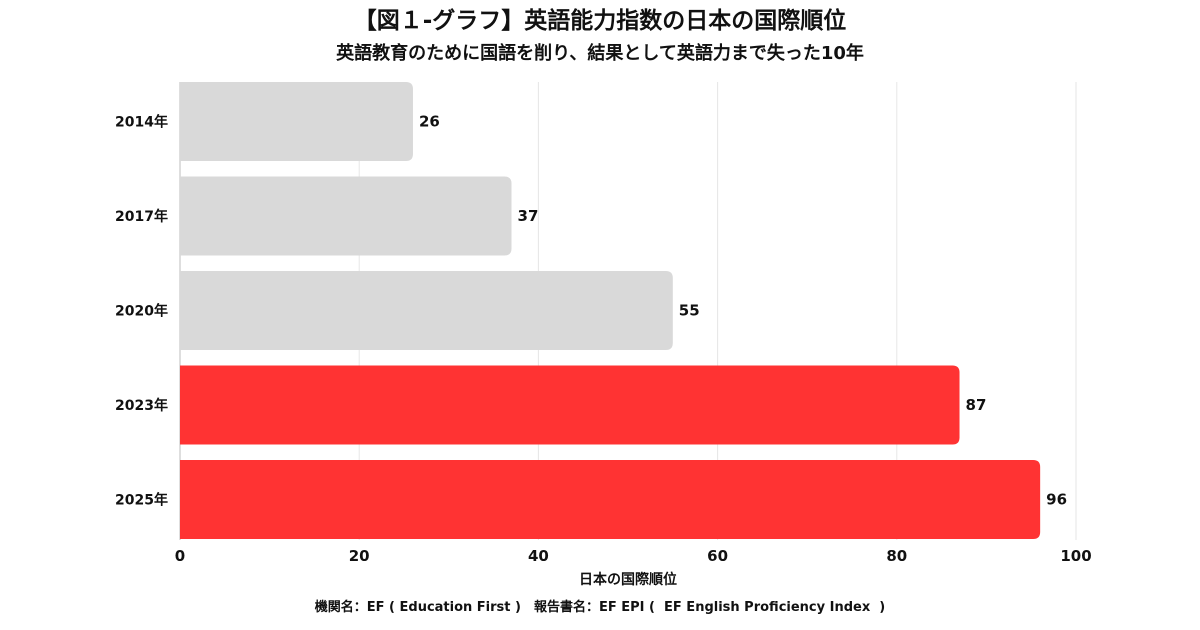 The image size is (1200, 630). I want to click on x-tick-label: 80, so click(896, 556).